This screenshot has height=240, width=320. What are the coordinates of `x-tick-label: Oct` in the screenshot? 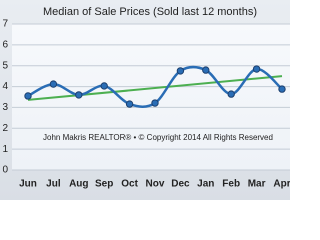 It's located at (129, 184).